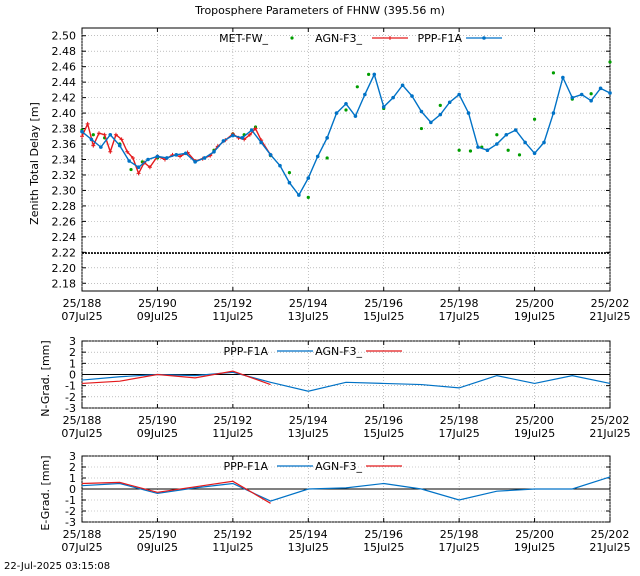  I want to click on e_grad-legend-label: AGN-F3_, so click(338, 466).